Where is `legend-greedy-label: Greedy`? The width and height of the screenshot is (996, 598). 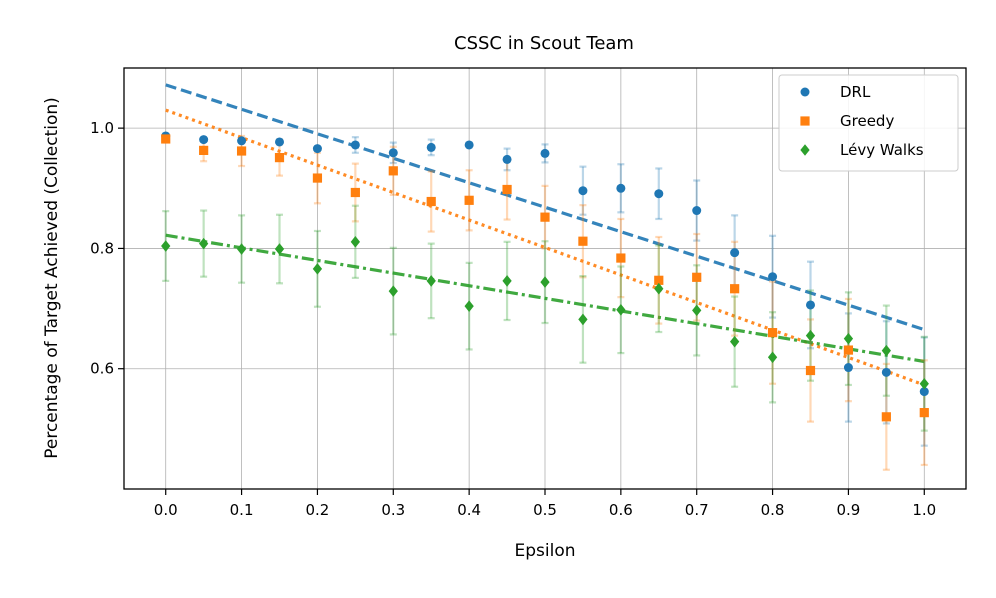
legend-greedy-label: Greedy is located at coordinates (867, 121).